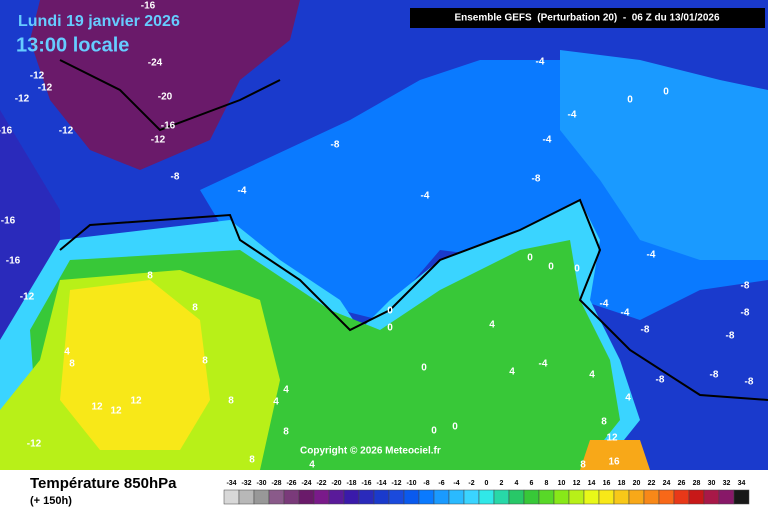 This screenshot has width=768, height=517. Describe the element at coordinates (441, 483) in the screenshot. I see `legend-tick-label: -6` at that location.